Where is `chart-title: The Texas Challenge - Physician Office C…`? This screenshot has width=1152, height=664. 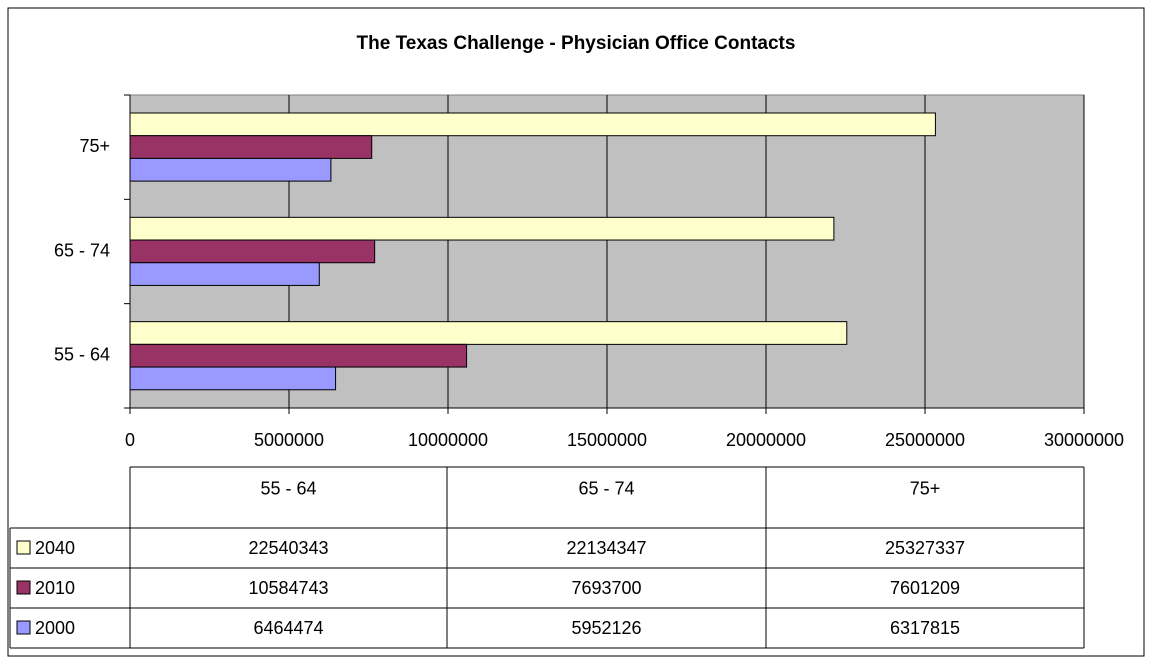 chart-title: The Texas Challenge - Physician Office C… is located at coordinates (576, 43).